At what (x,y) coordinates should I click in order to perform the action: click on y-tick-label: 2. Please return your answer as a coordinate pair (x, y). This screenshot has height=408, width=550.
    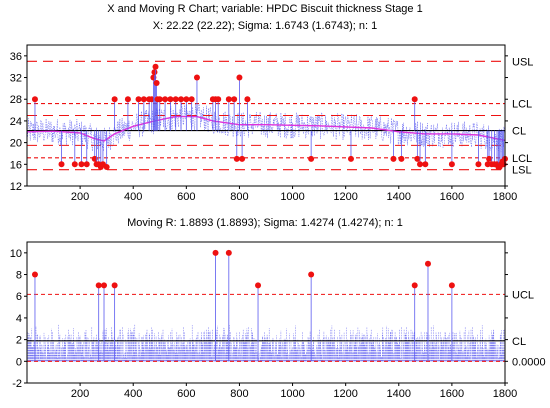
    Looking at the image, I should click on (19, 341).